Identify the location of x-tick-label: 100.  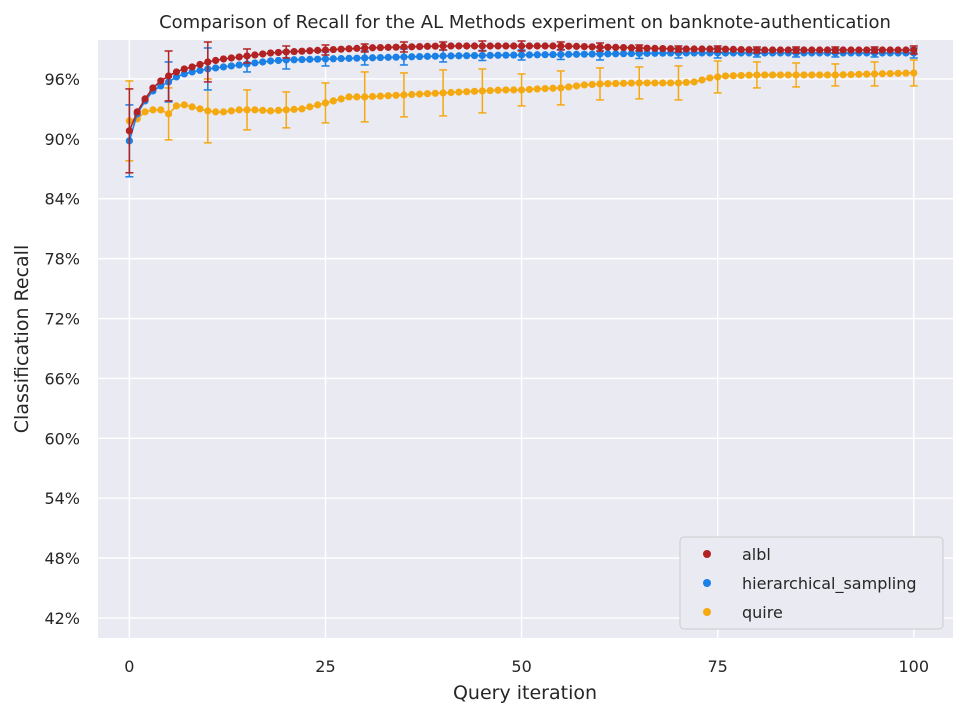
(914, 666).